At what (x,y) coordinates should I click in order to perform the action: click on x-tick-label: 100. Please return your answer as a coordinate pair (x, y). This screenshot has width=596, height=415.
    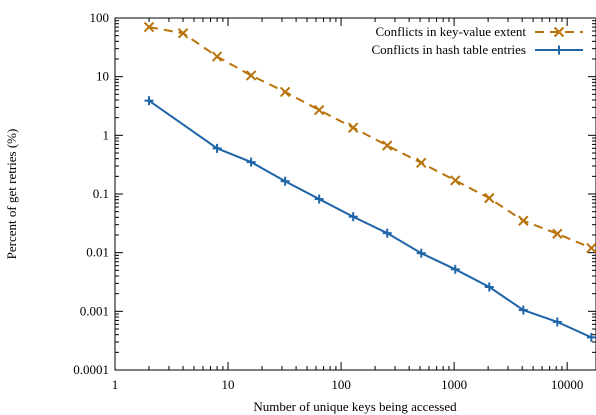
    Looking at the image, I should click on (341, 384).